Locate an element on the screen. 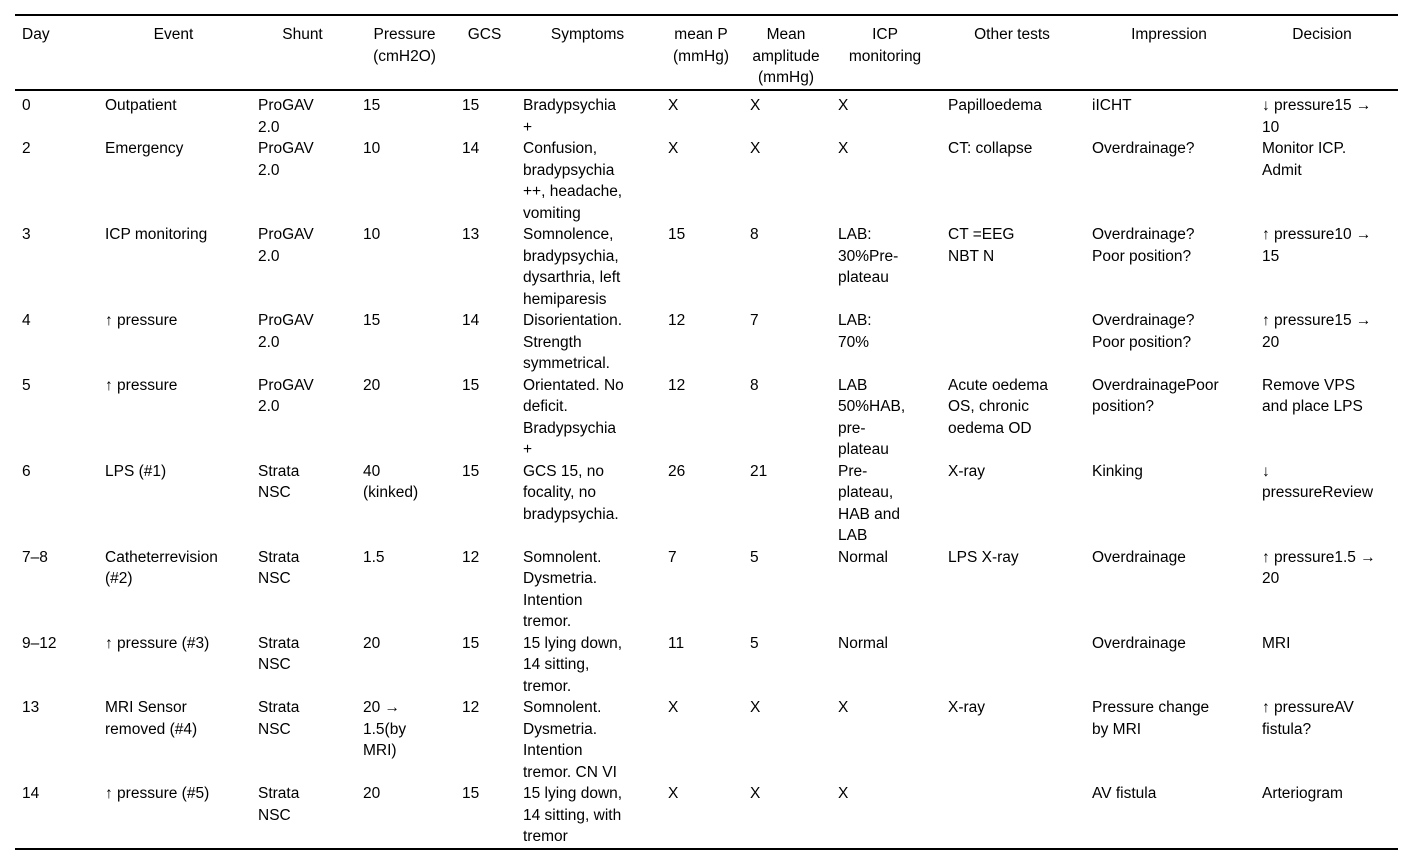 The width and height of the screenshot is (1412, 867). cell-decision: ↓ pressure15 → 10 is located at coordinates (1317, 116).